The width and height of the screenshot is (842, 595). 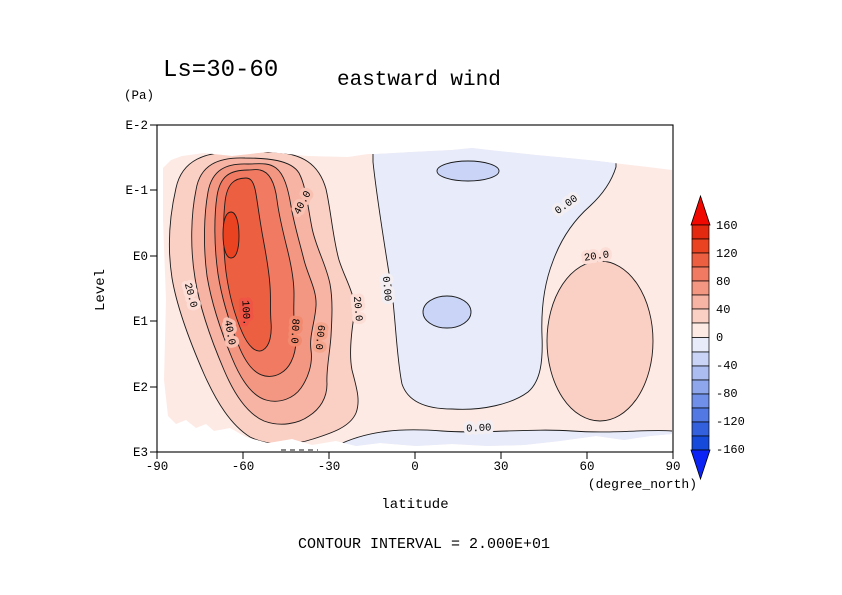 I want to click on x-tick-label: -60, so click(x=243, y=467).